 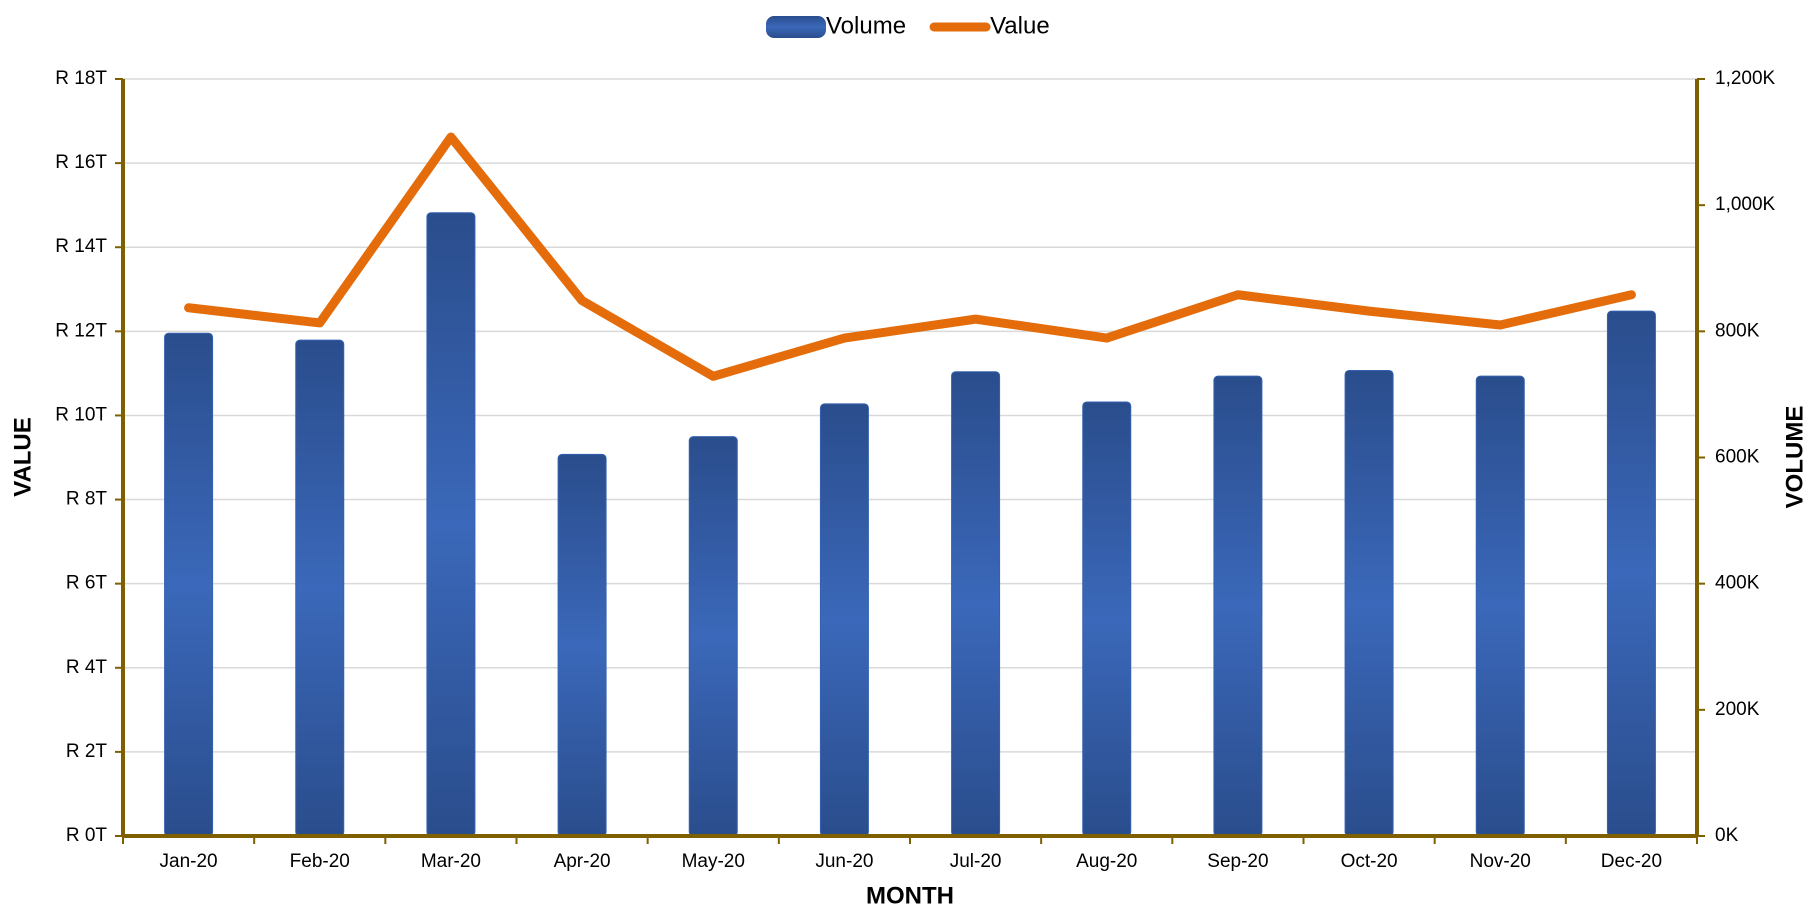 What do you see at coordinates (1369, 861) in the screenshot?
I see `x-tick-label: Oct-20` at bounding box center [1369, 861].